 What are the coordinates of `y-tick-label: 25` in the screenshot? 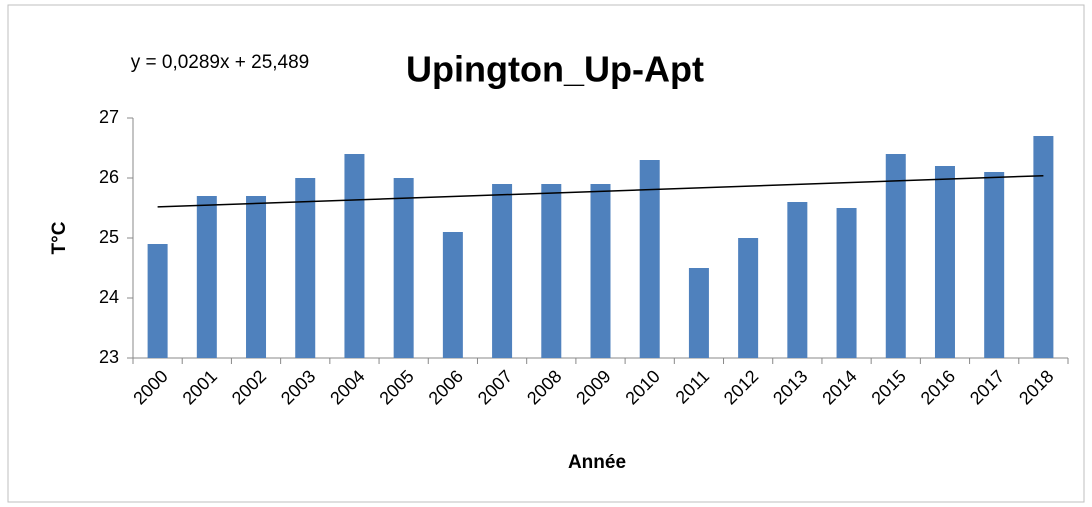 It's located at (109, 237).